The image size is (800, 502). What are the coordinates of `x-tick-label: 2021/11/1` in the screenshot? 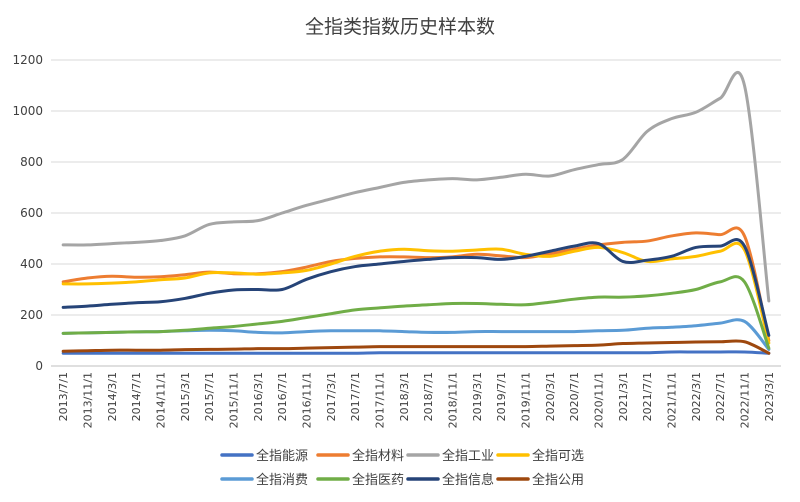 It's located at (672, 400).